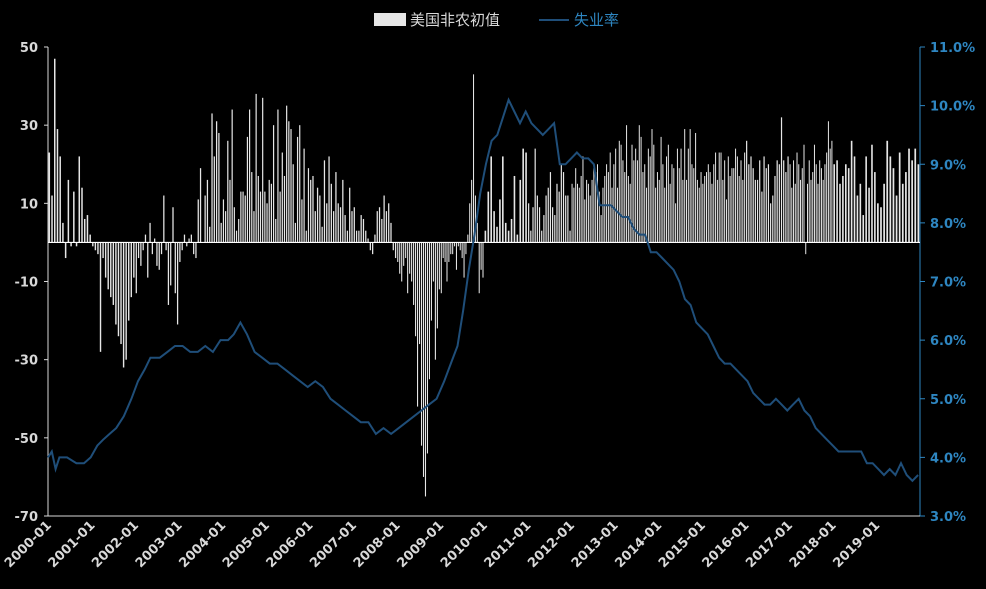  What do you see at coordinates (682, 544) in the screenshot?
I see `x-tick-label: 2015-01` at bounding box center [682, 544].